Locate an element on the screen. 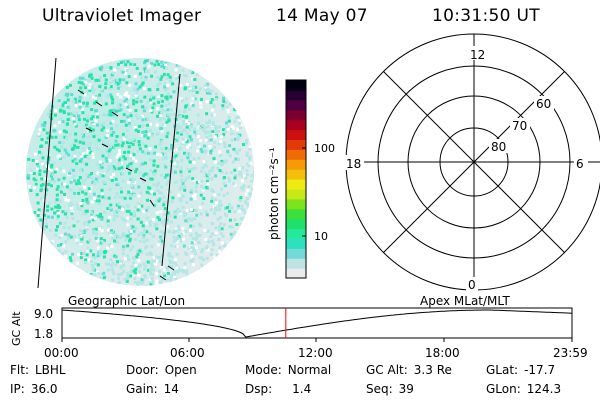 The width and height of the screenshot is (600, 400). status-glat: GLat: -17.7 is located at coordinates (521, 370).